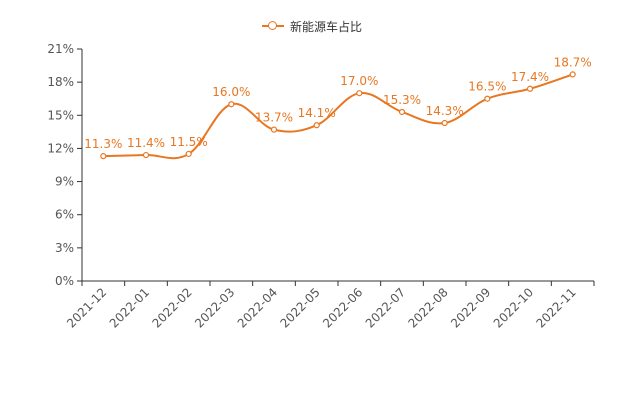  I want to click on y-tick-label: 0%, so click(64, 281).